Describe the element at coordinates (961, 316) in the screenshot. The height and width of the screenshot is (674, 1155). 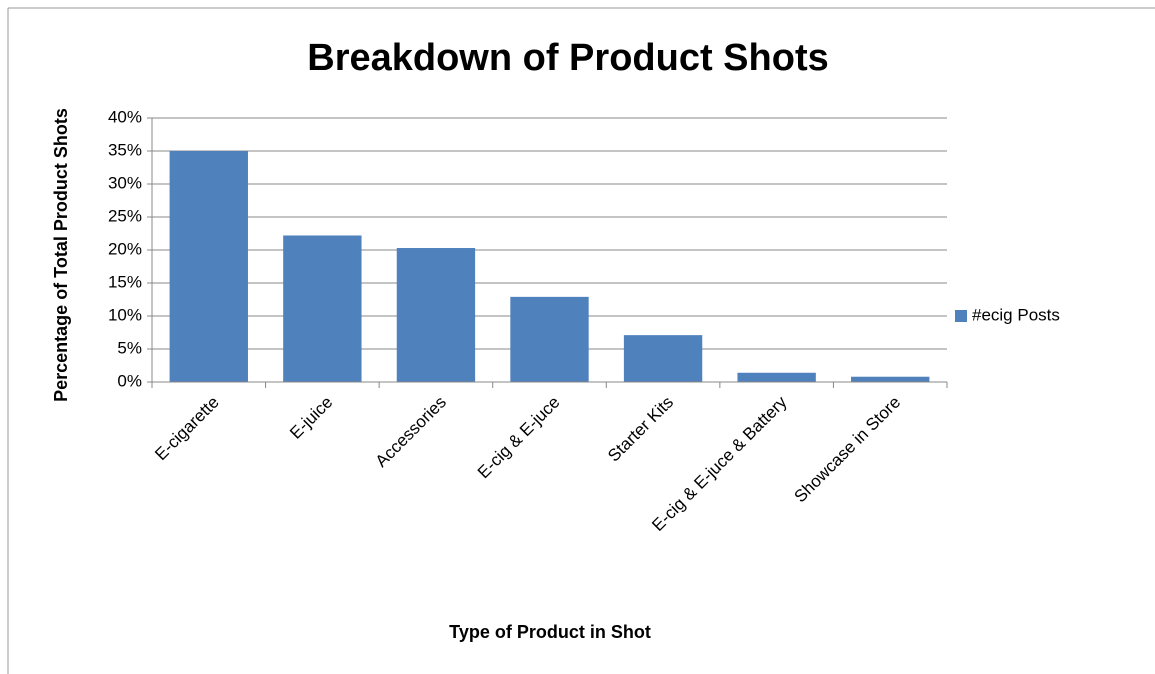
I see `legend-swatch` at that location.